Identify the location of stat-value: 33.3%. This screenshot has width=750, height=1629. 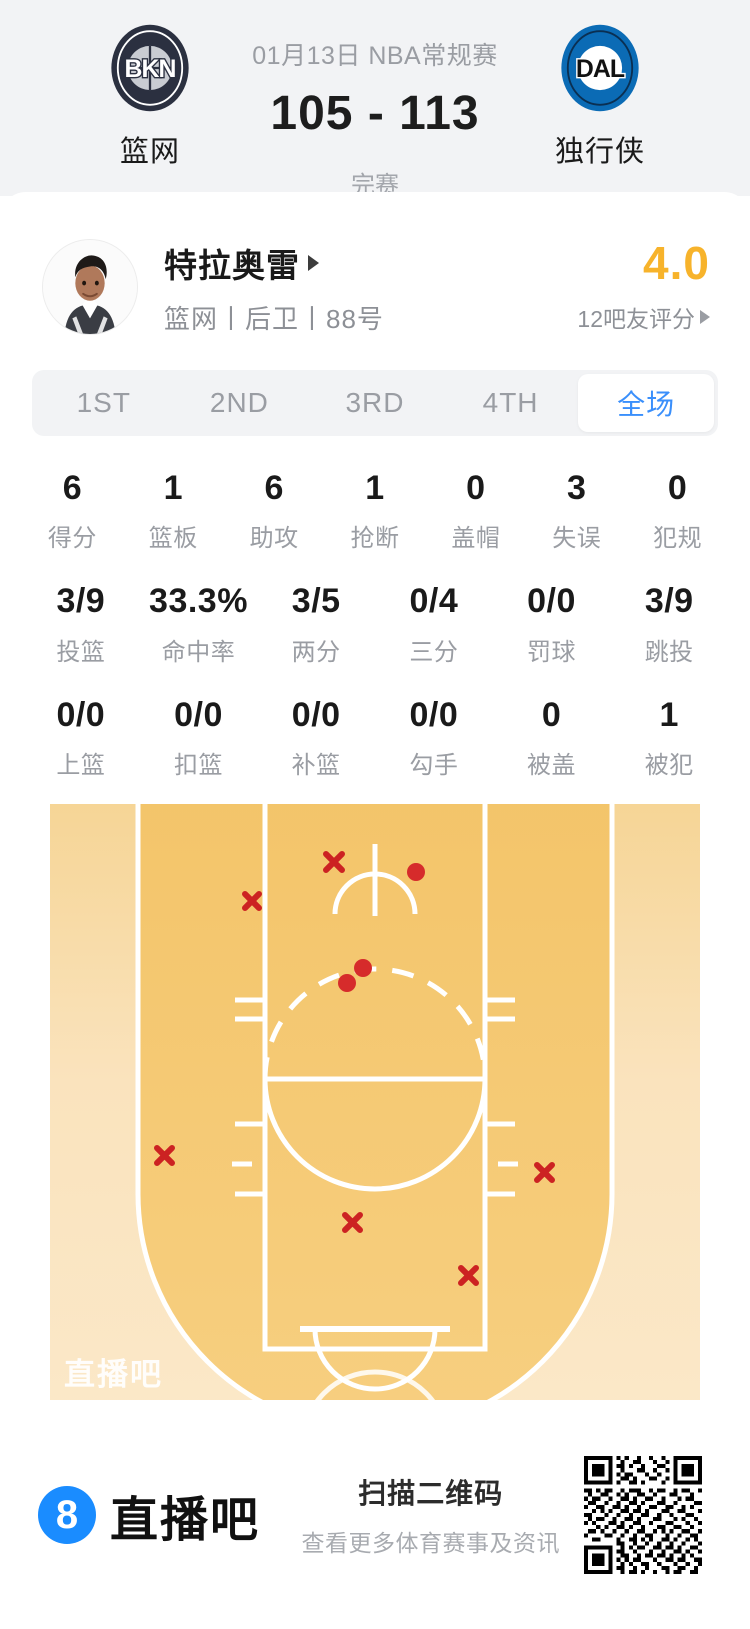
(198, 601).